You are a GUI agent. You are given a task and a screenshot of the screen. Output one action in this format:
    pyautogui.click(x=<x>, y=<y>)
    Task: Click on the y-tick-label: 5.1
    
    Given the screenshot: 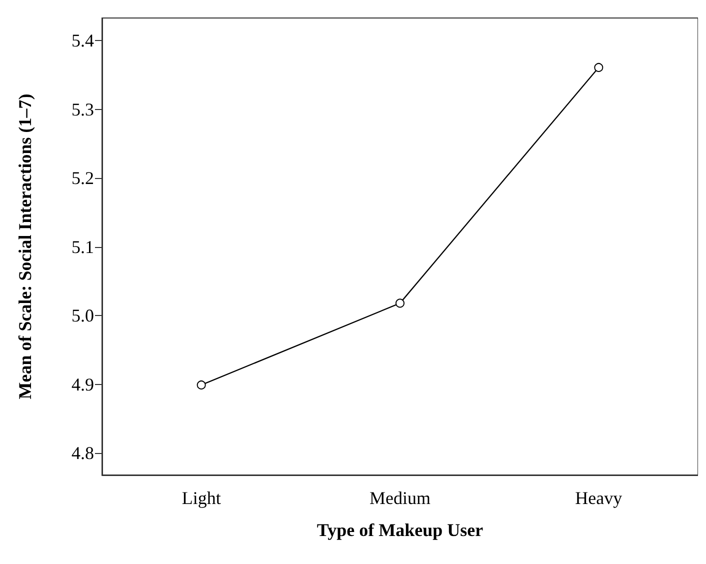 What is the action you would take?
    pyautogui.click(x=83, y=246)
    